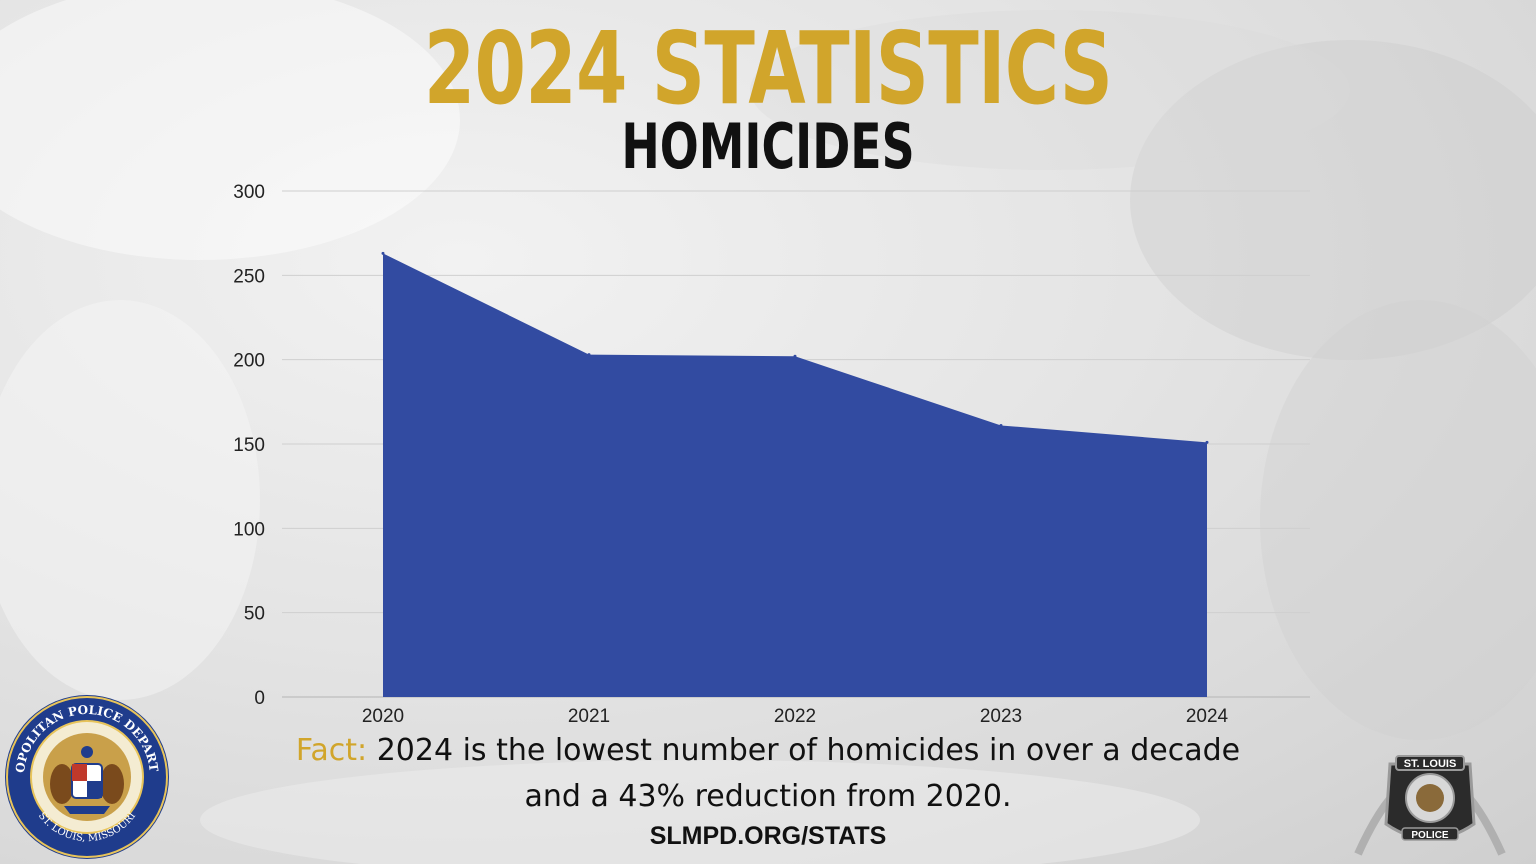 This screenshot has width=1536, height=864. I want to click on x-tick-label: 2020, so click(383, 716).